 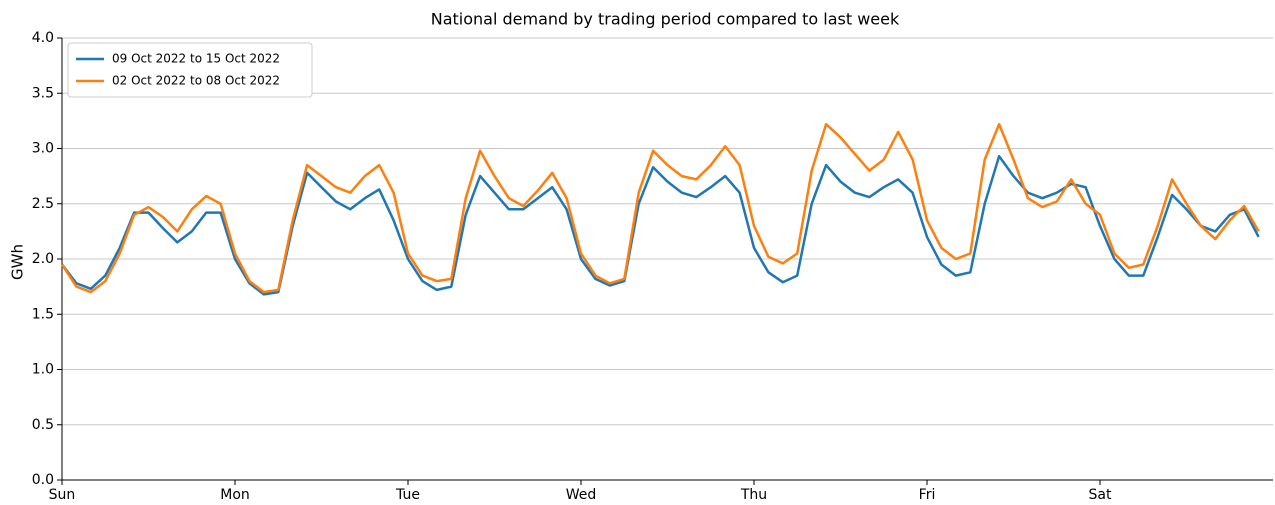 I want to click on x-tick-label: Sun, so click(x=62, y=495).